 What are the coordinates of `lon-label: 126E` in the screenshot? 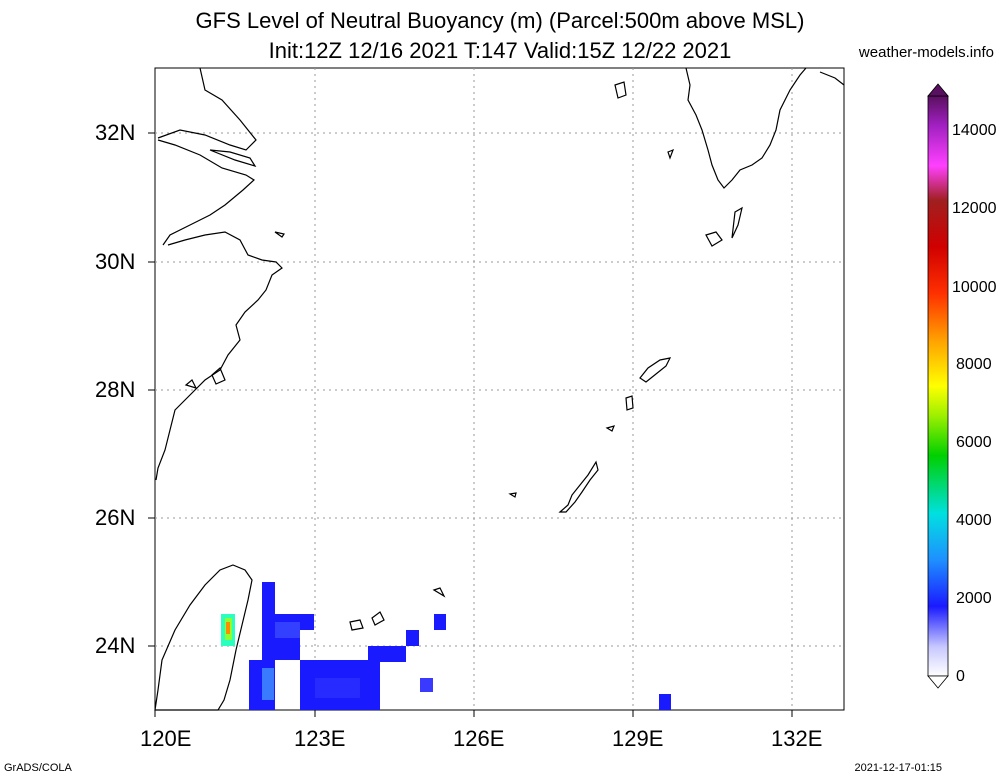 It's located at (479, 738).